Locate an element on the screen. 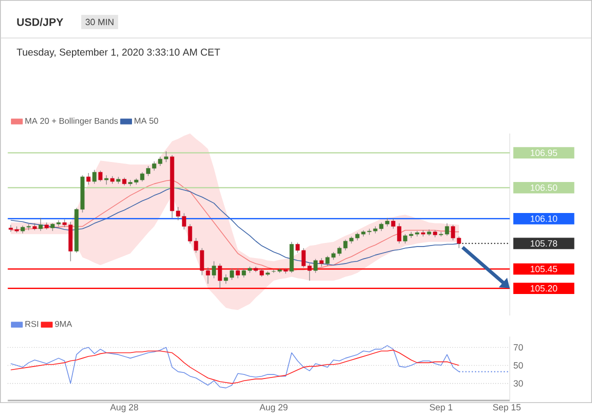 Image resolution: width=592 pixels, height=416 pixels. legend-label: 9MA is located at coordinates (63, 324).